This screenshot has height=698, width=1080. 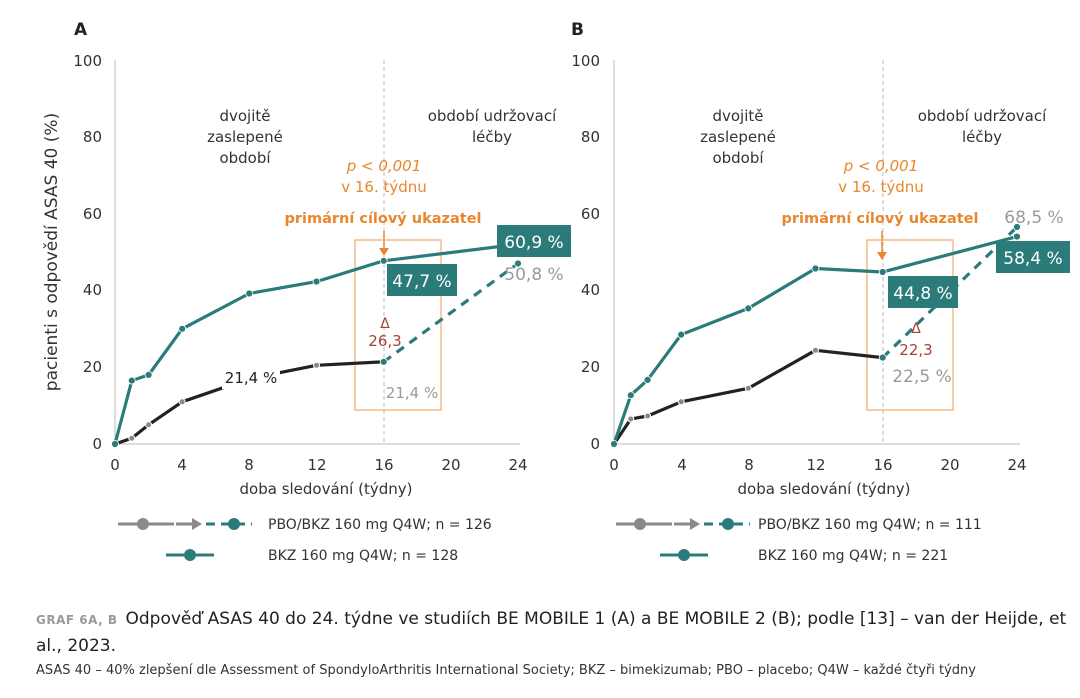 I want to click on phase-text: dvojitě, so click(x=737, y=116).